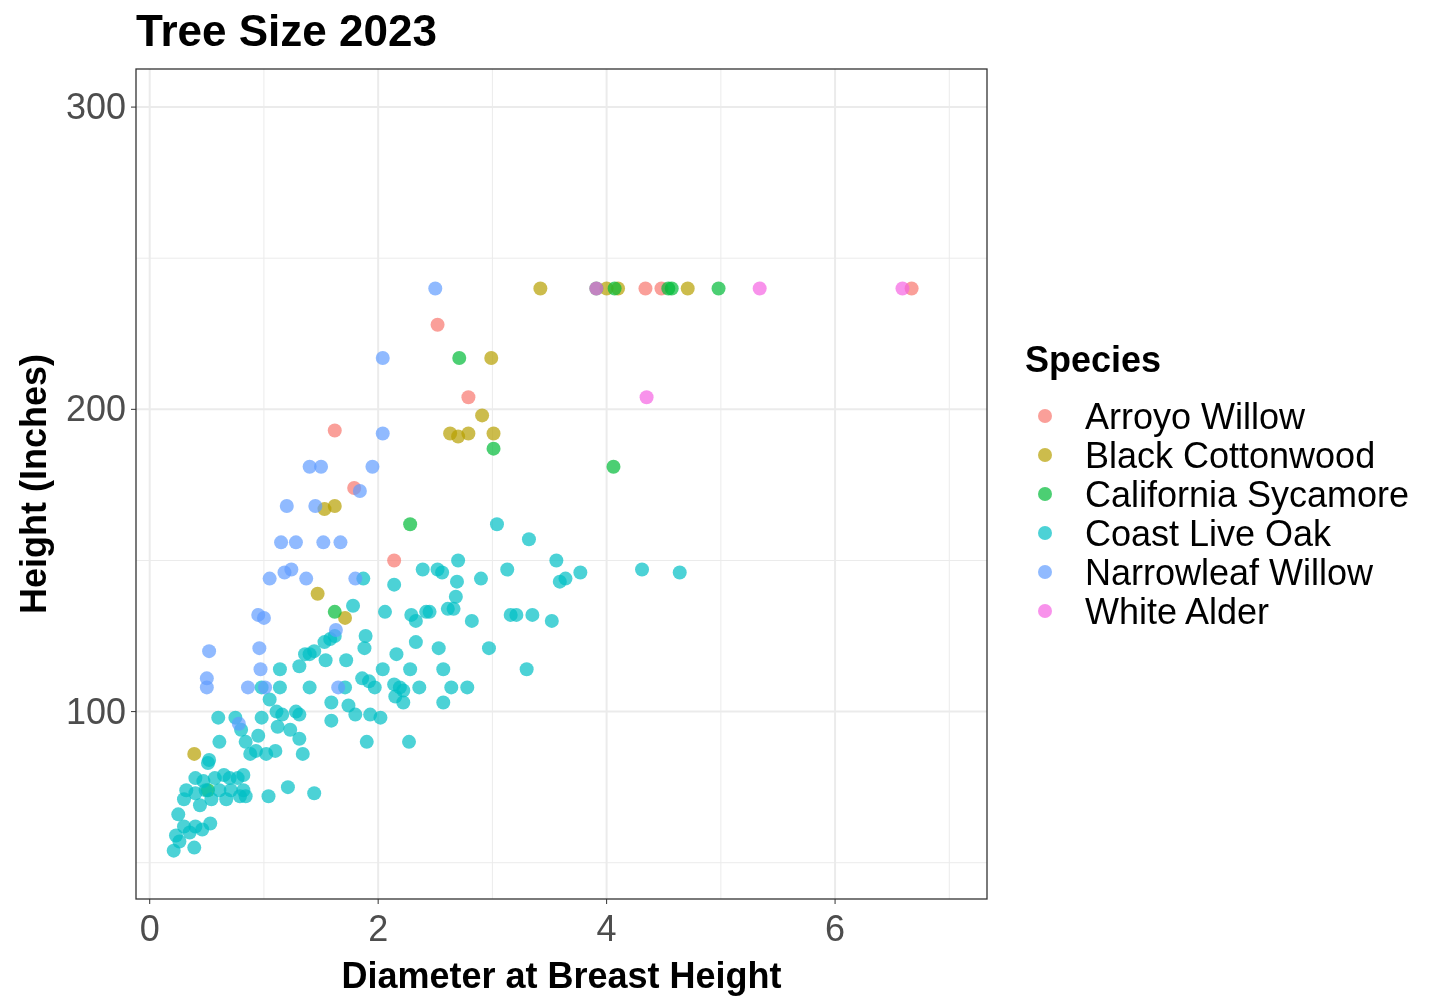 The height and width of the screenshot is (998, 1441). Describe the element at coordinates (606, 928) in the screenshot. I see `x-tick-label: 4` at that location.